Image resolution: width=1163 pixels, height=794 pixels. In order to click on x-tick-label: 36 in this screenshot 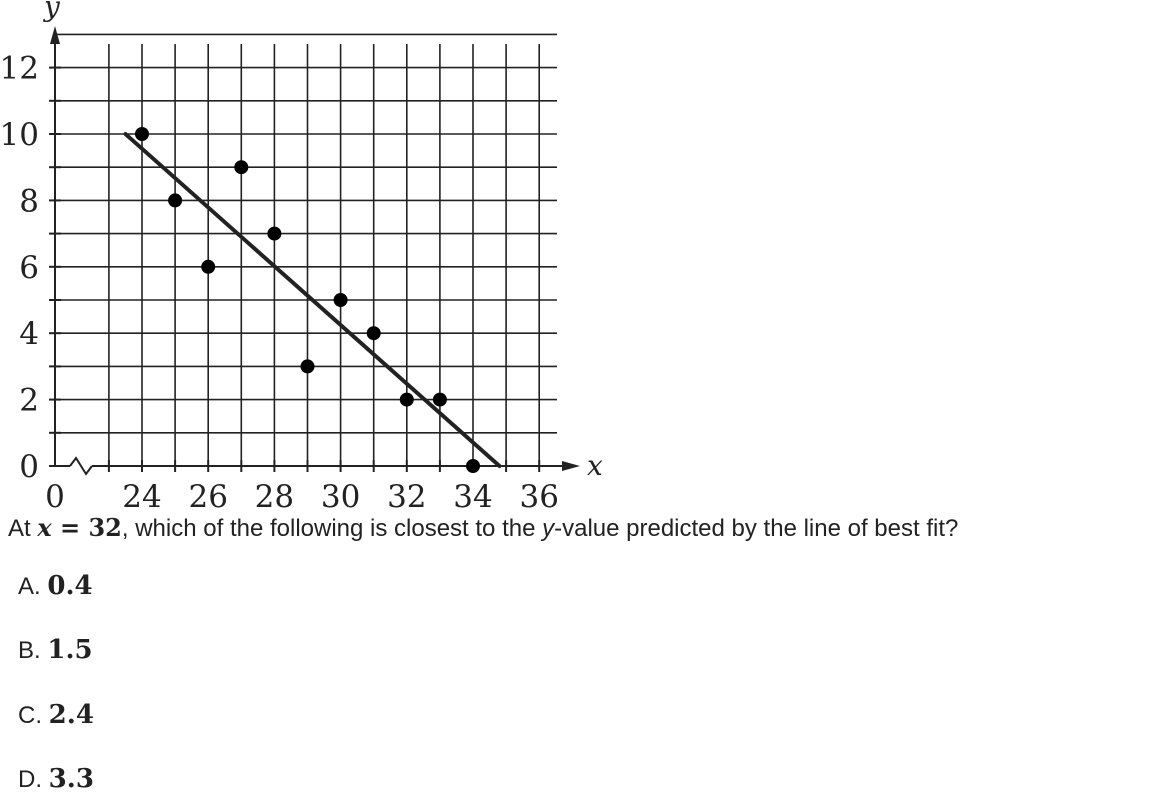, I will do `click(538, 495)`.